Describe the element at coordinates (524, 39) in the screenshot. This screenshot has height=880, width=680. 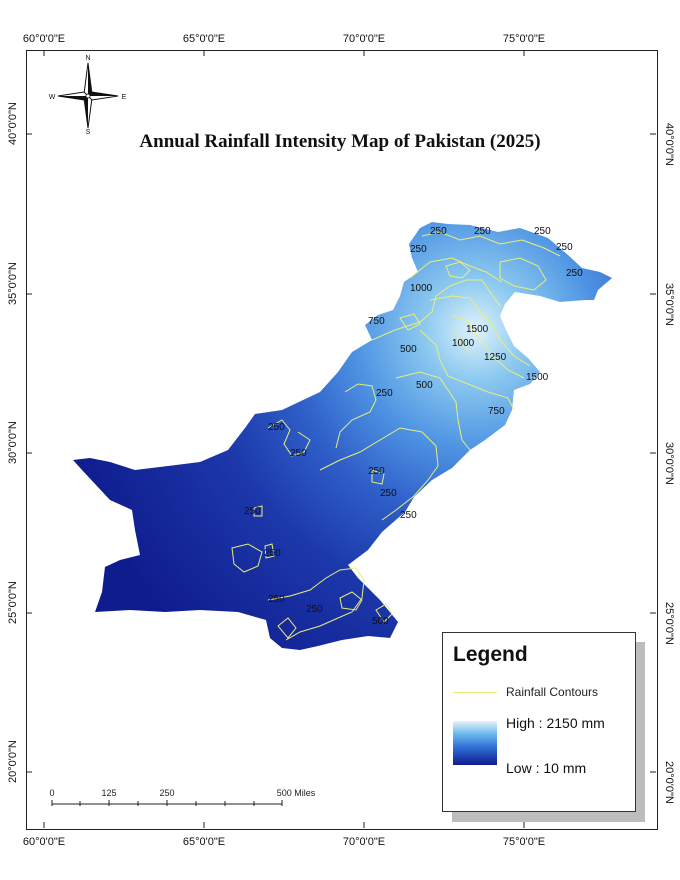
I see `top-tick-75e: 75°0'0"E` at that location.